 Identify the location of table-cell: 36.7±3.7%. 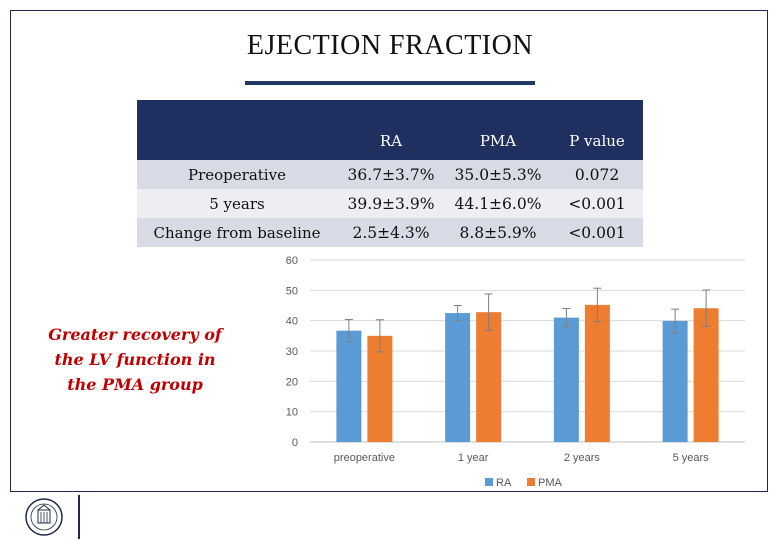
(391, 174).